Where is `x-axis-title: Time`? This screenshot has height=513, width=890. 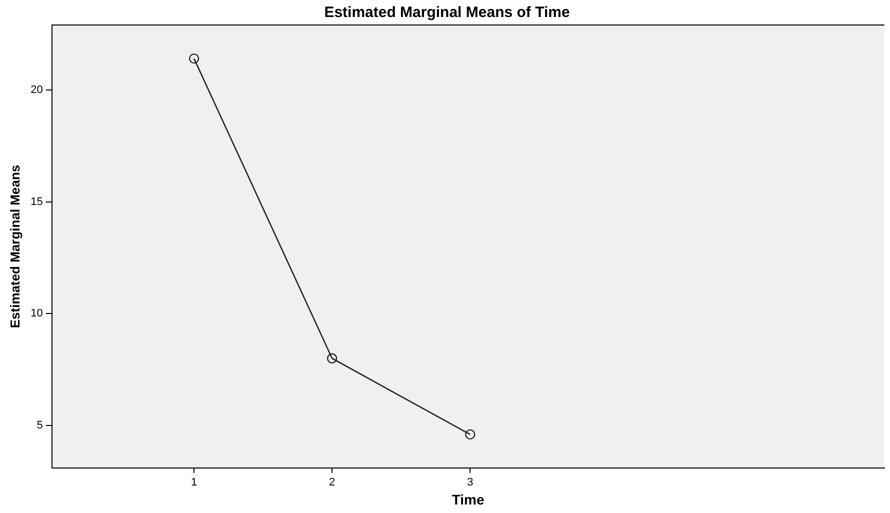 x-axis-title: Time is located at coordinates (468, 499).